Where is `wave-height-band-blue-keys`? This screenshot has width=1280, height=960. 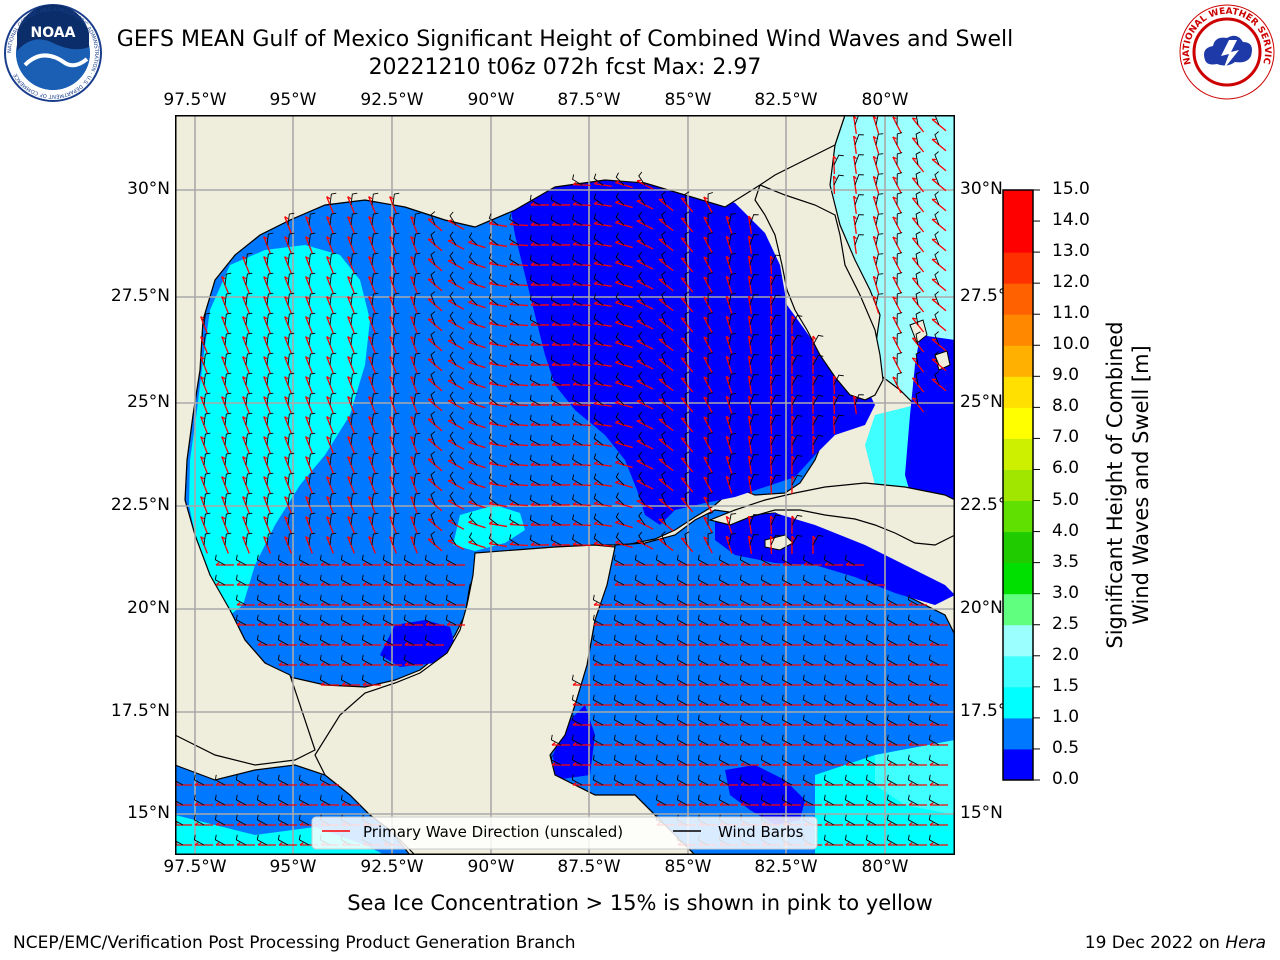
wave-height-band-blue-keys is located at coordinates (930, 422).